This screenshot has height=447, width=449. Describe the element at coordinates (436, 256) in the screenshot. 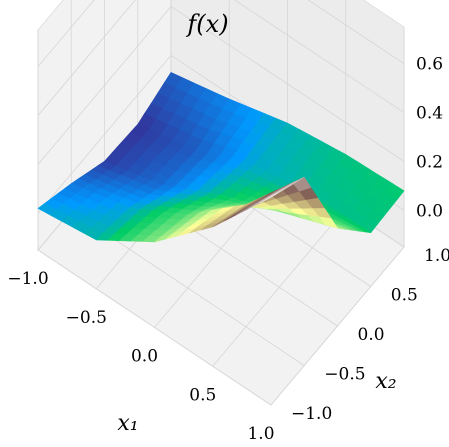

I see `y-tick-label: 1.0` at that location.